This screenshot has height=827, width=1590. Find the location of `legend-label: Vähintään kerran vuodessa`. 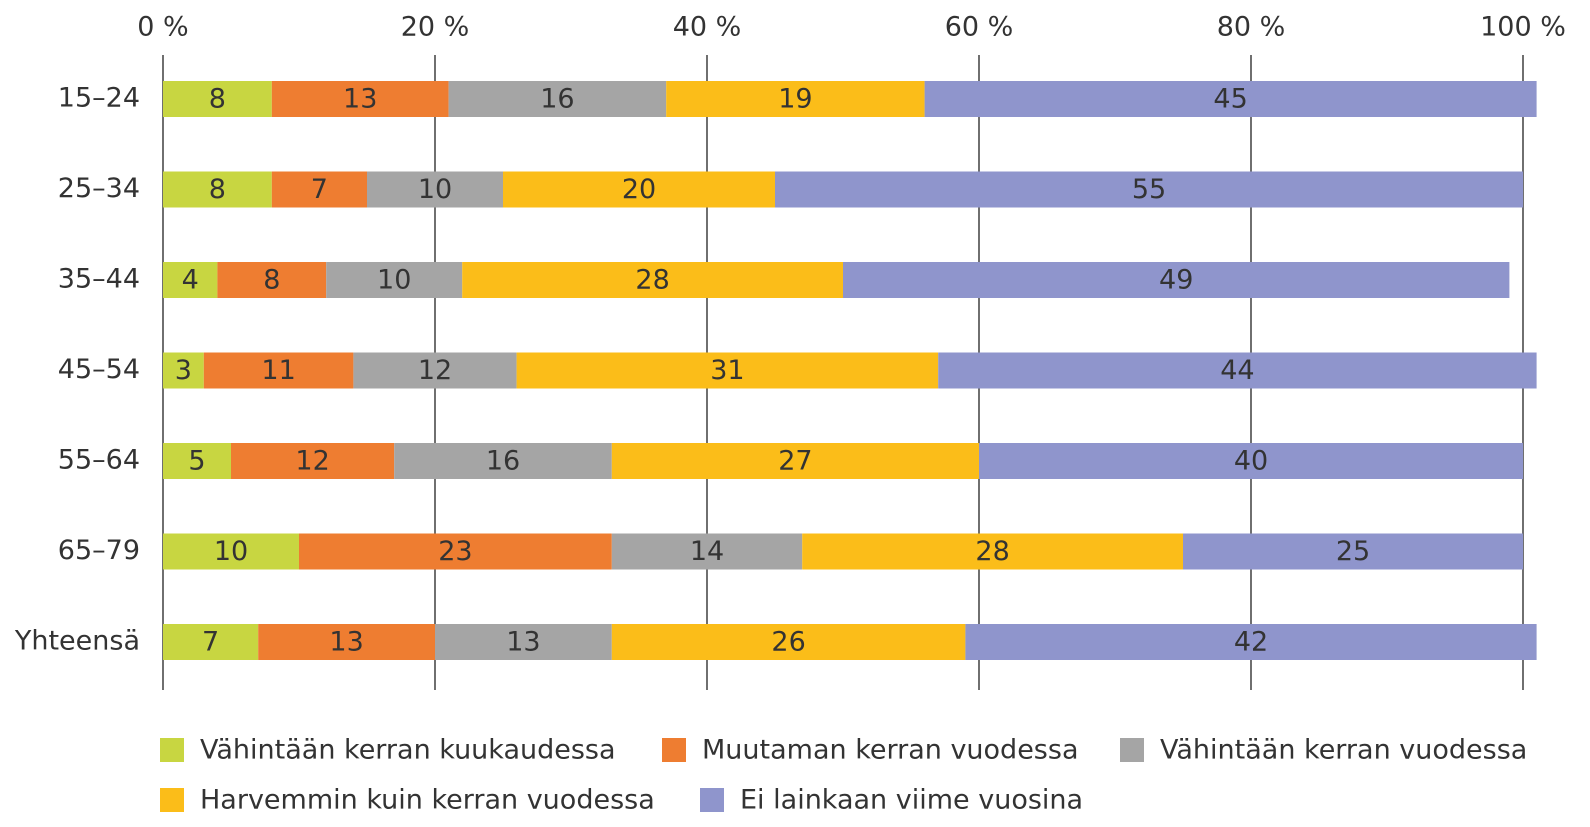

legend-label: Vähintään kerran vuodessa is located at coordinates (1343, 750).